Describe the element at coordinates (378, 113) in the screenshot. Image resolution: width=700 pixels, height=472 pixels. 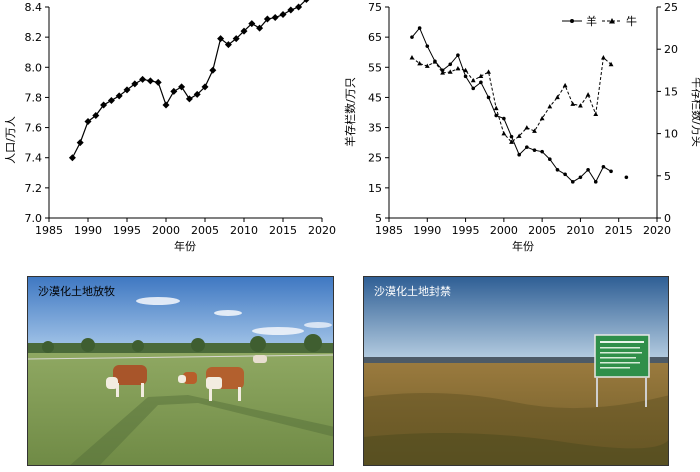
I see `y-ticks-left: 5 15 25 35 45 55 65 75` at that location.